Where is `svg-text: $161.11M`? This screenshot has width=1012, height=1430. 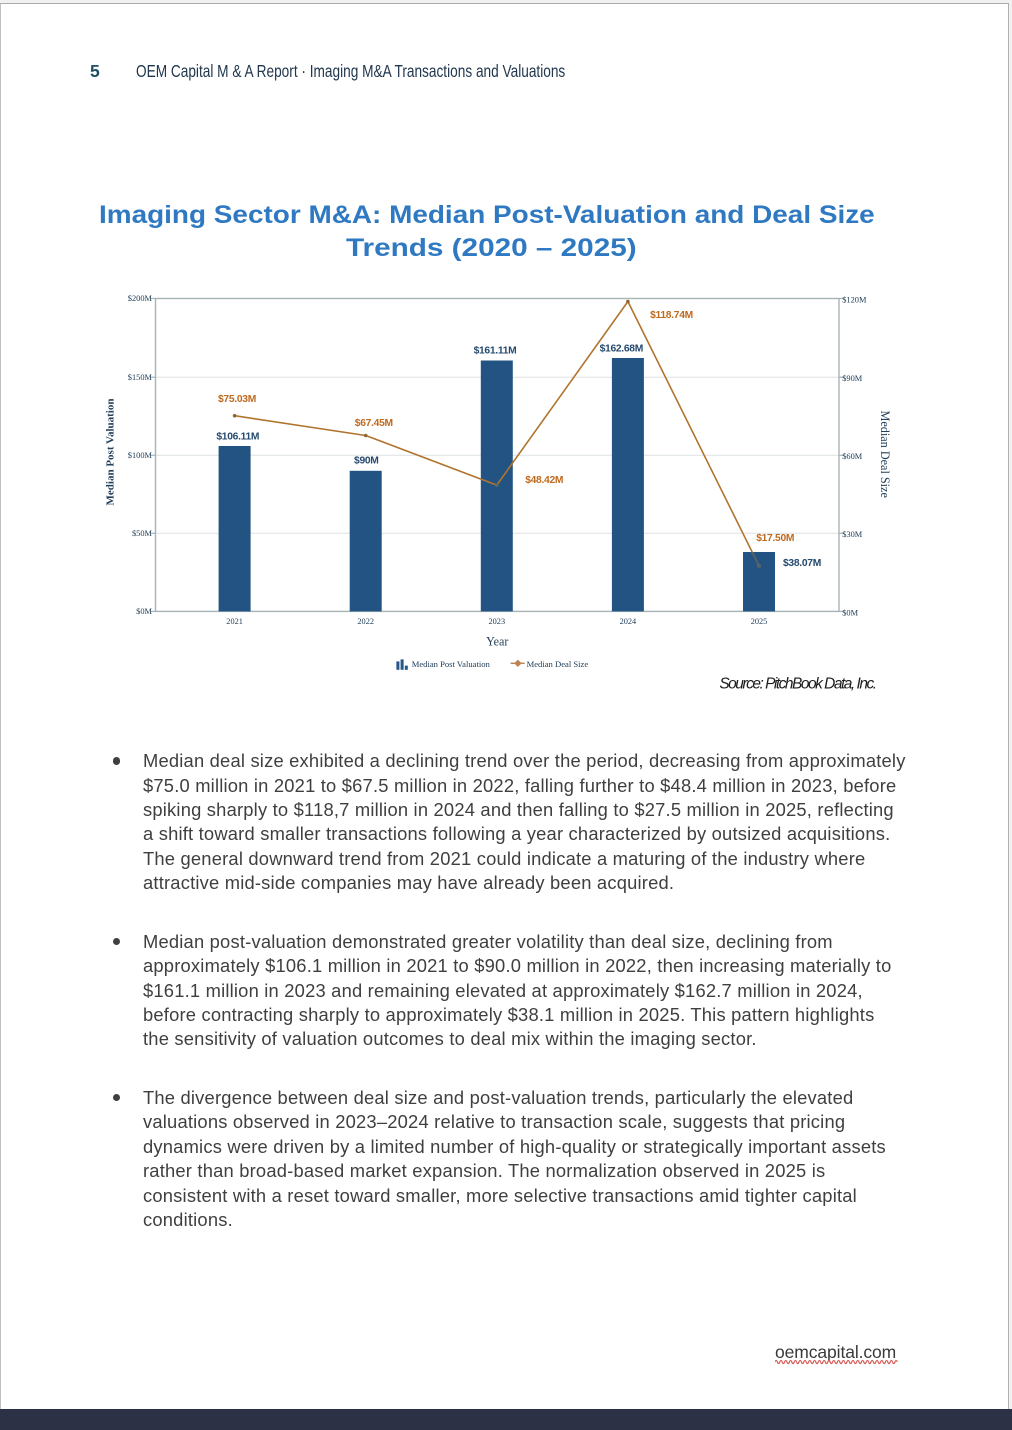 svg-text: $161.11M is located at coordinates (495, 350).